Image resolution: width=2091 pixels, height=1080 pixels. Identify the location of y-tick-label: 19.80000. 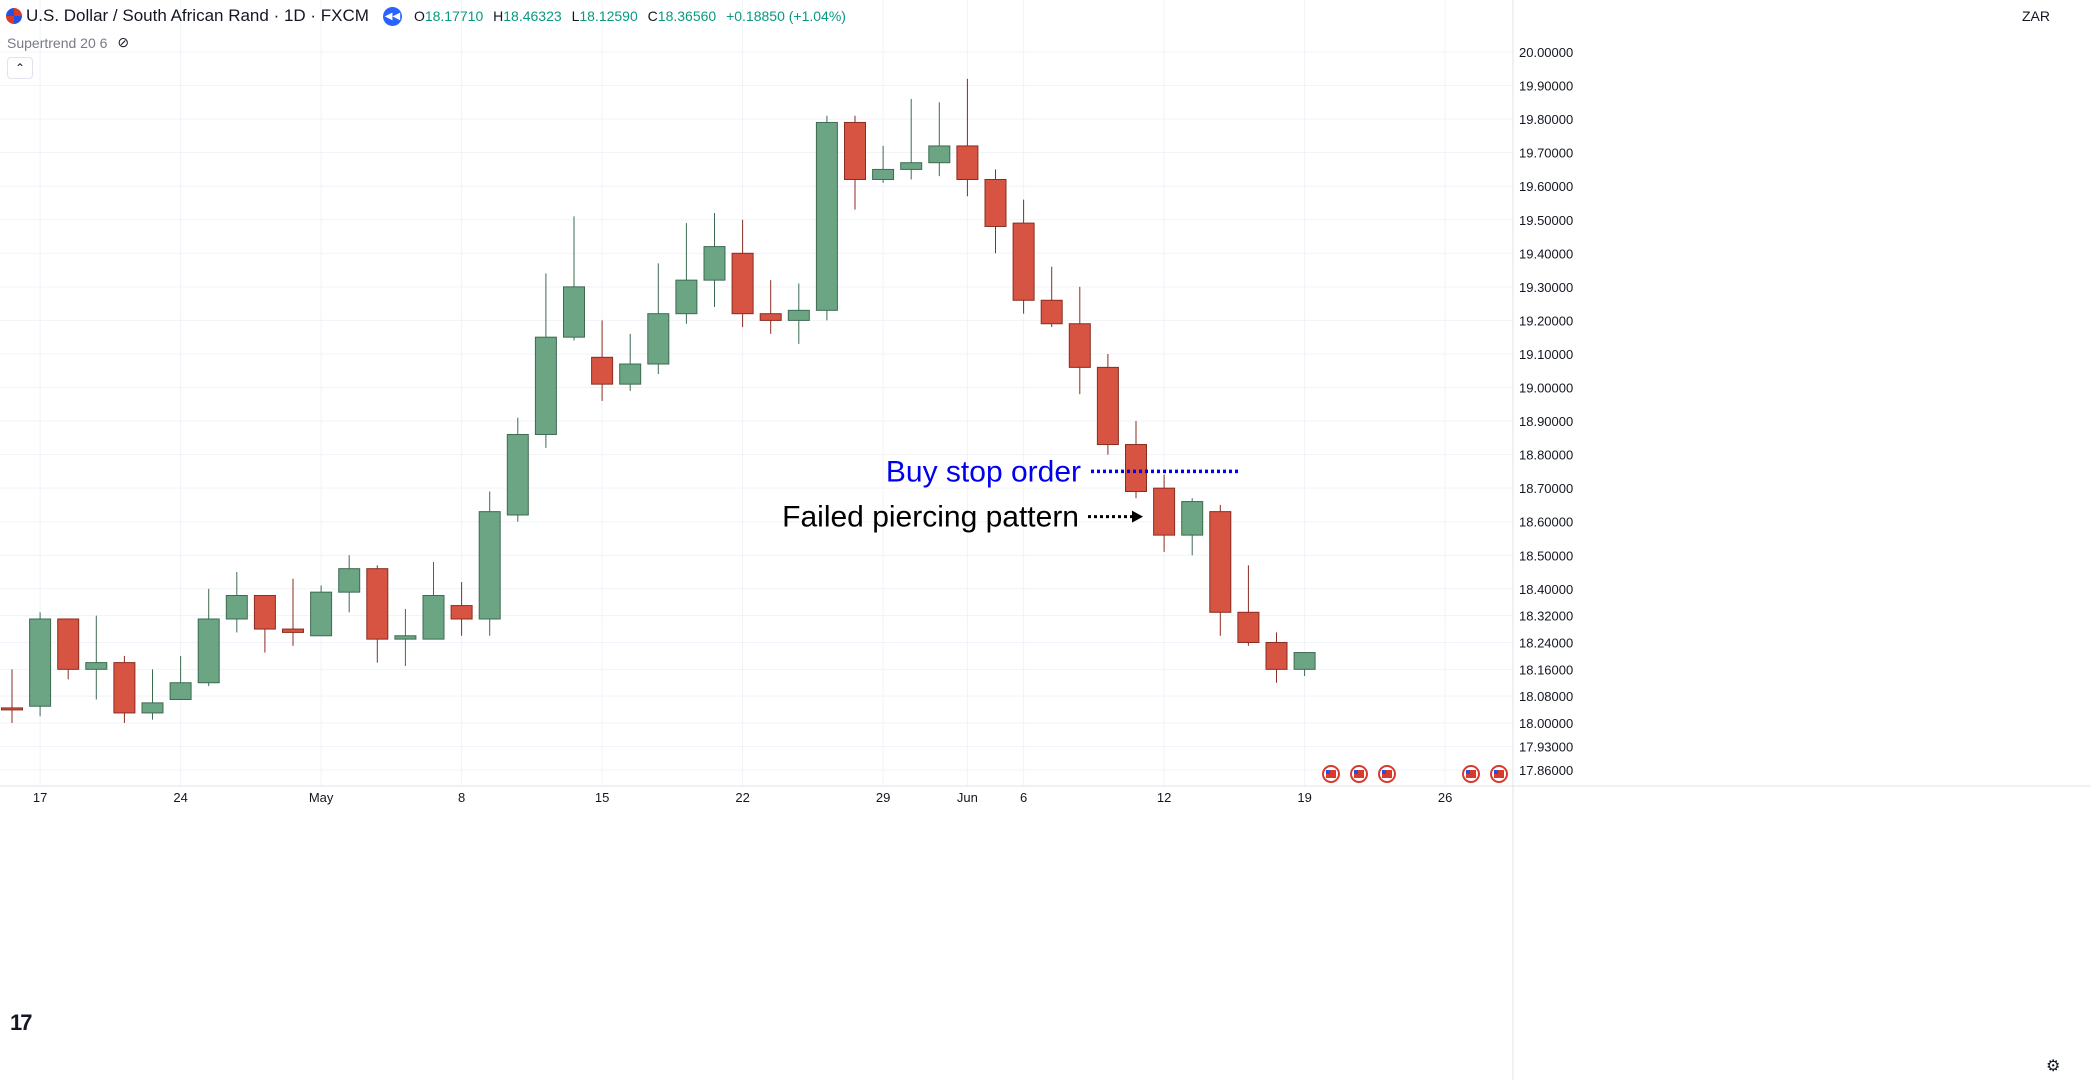
(1546, 119).